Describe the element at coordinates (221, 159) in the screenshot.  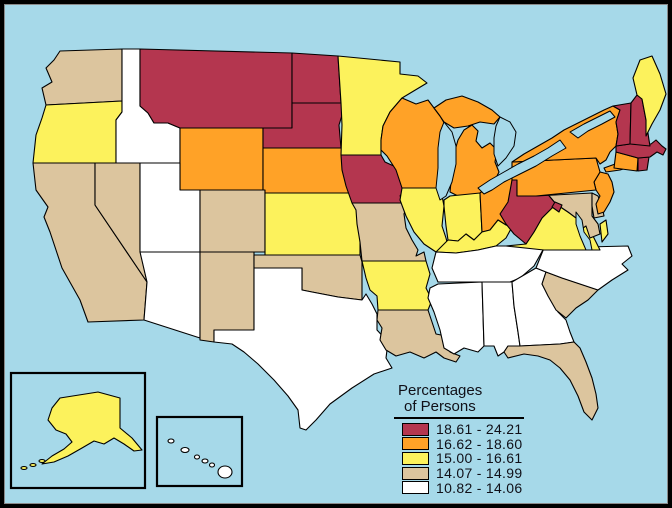
I see `state-wy` at that location.